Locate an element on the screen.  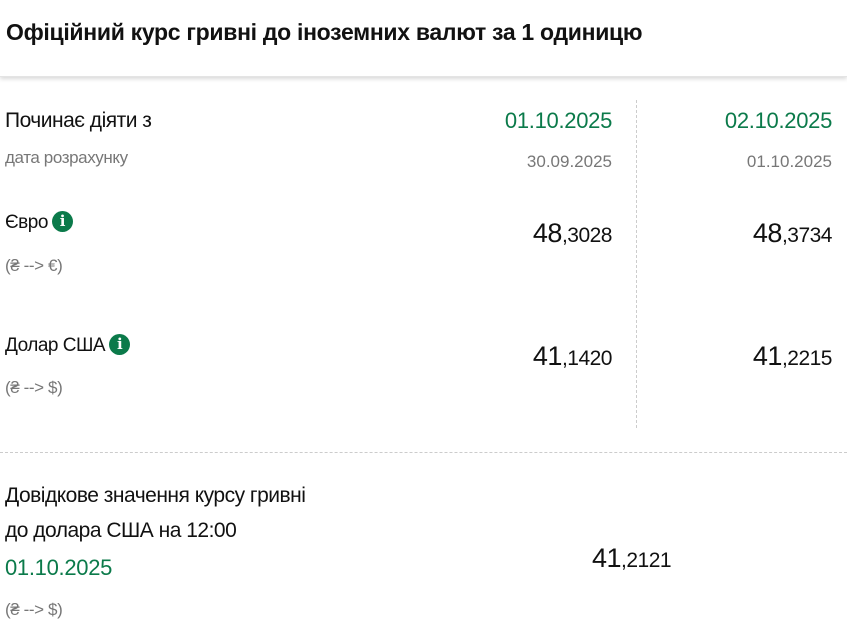
usd-rate-col1: 41,1420 is located at coordinates (572, 356).